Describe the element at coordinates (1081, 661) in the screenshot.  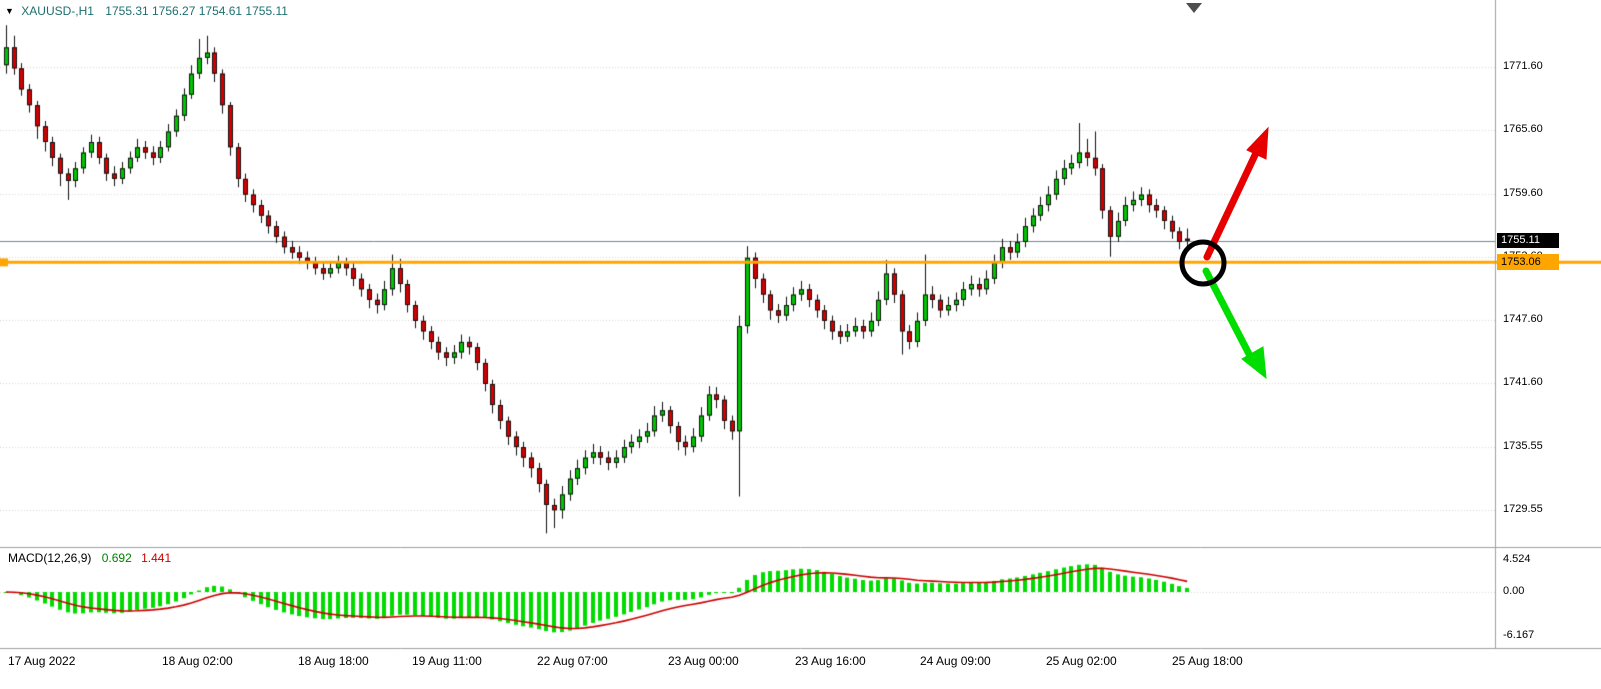
I see `time-tick-label: 25 Aug 02:00` at that location.